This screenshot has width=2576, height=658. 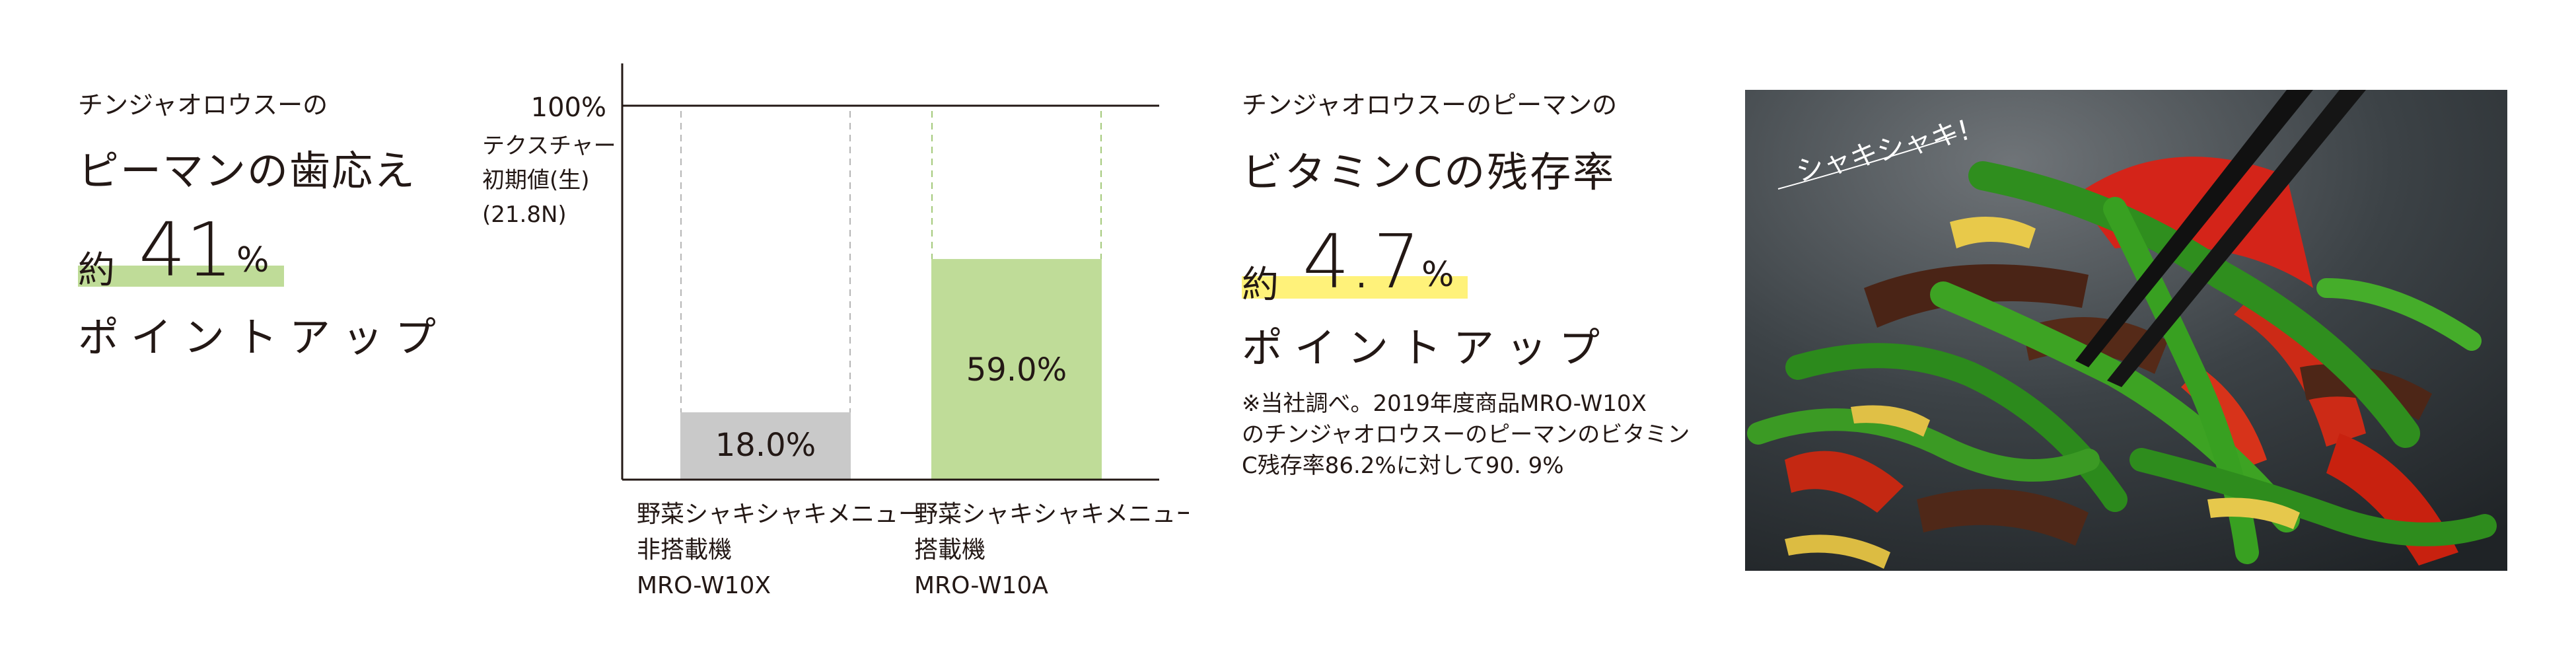 I want to click on left-title: ピーマンの歯応え, so click(x=248, y=171).